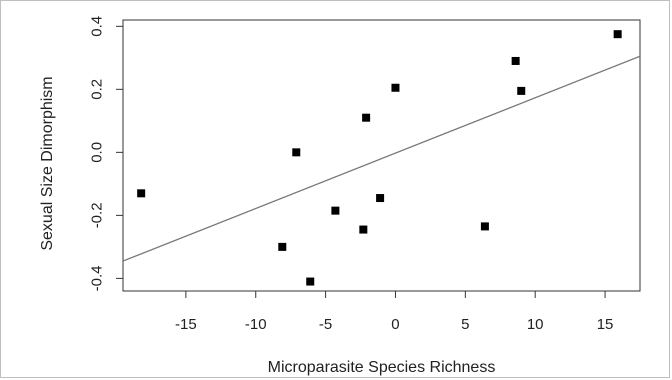  What do you see at coordinates (605, 324) in the screenshot?
I see `x-tick-label: 15` at bounding box center [605, 324].